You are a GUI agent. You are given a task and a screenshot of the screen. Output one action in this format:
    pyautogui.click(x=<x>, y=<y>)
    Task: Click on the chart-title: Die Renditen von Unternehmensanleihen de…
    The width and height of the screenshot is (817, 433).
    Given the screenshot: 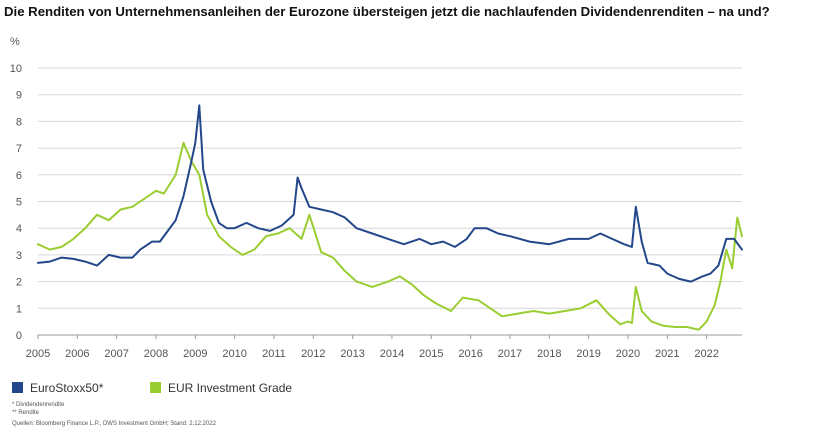 What is the action you would take?
    pyautogui.click(x=387, y=11)
    